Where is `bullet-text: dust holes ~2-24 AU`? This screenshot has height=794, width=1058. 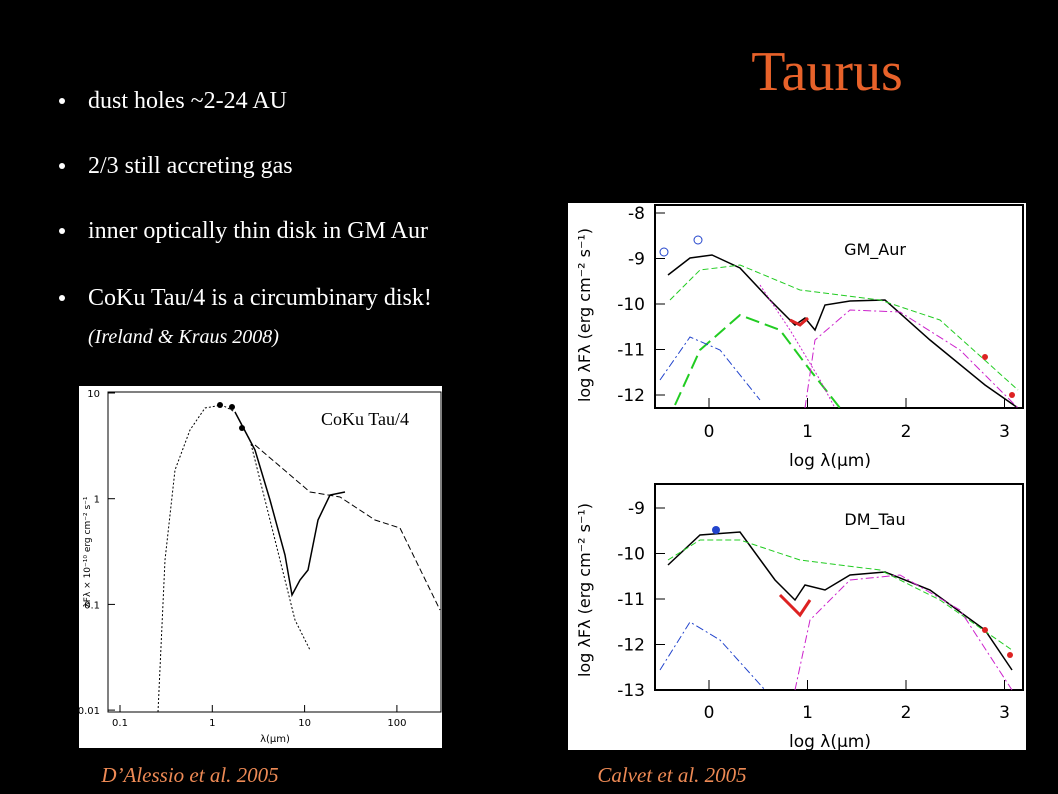 bullet-text: dust holes ~2-24 AU is located at coordinates (187, 101).